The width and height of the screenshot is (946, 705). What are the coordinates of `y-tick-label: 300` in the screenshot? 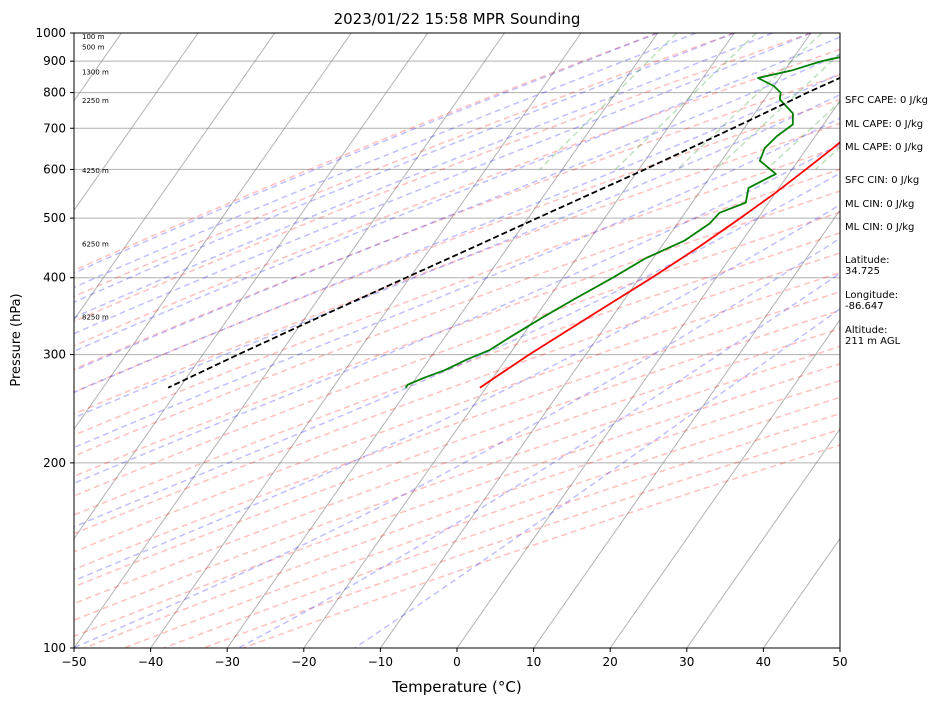 It's located at (54, 355).